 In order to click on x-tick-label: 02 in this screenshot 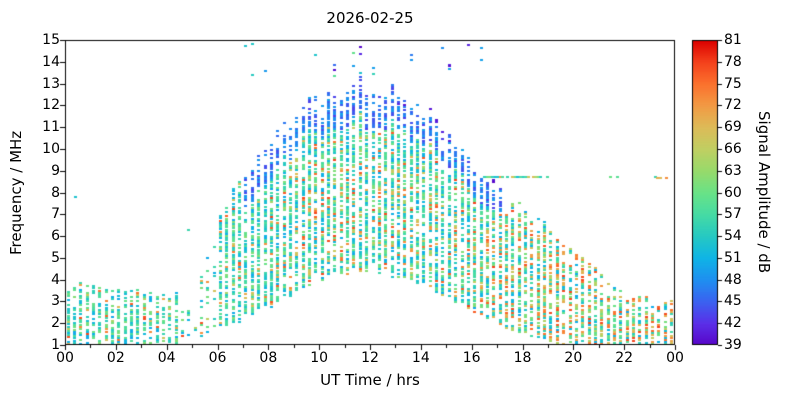, I will do `click(115, 358)`.